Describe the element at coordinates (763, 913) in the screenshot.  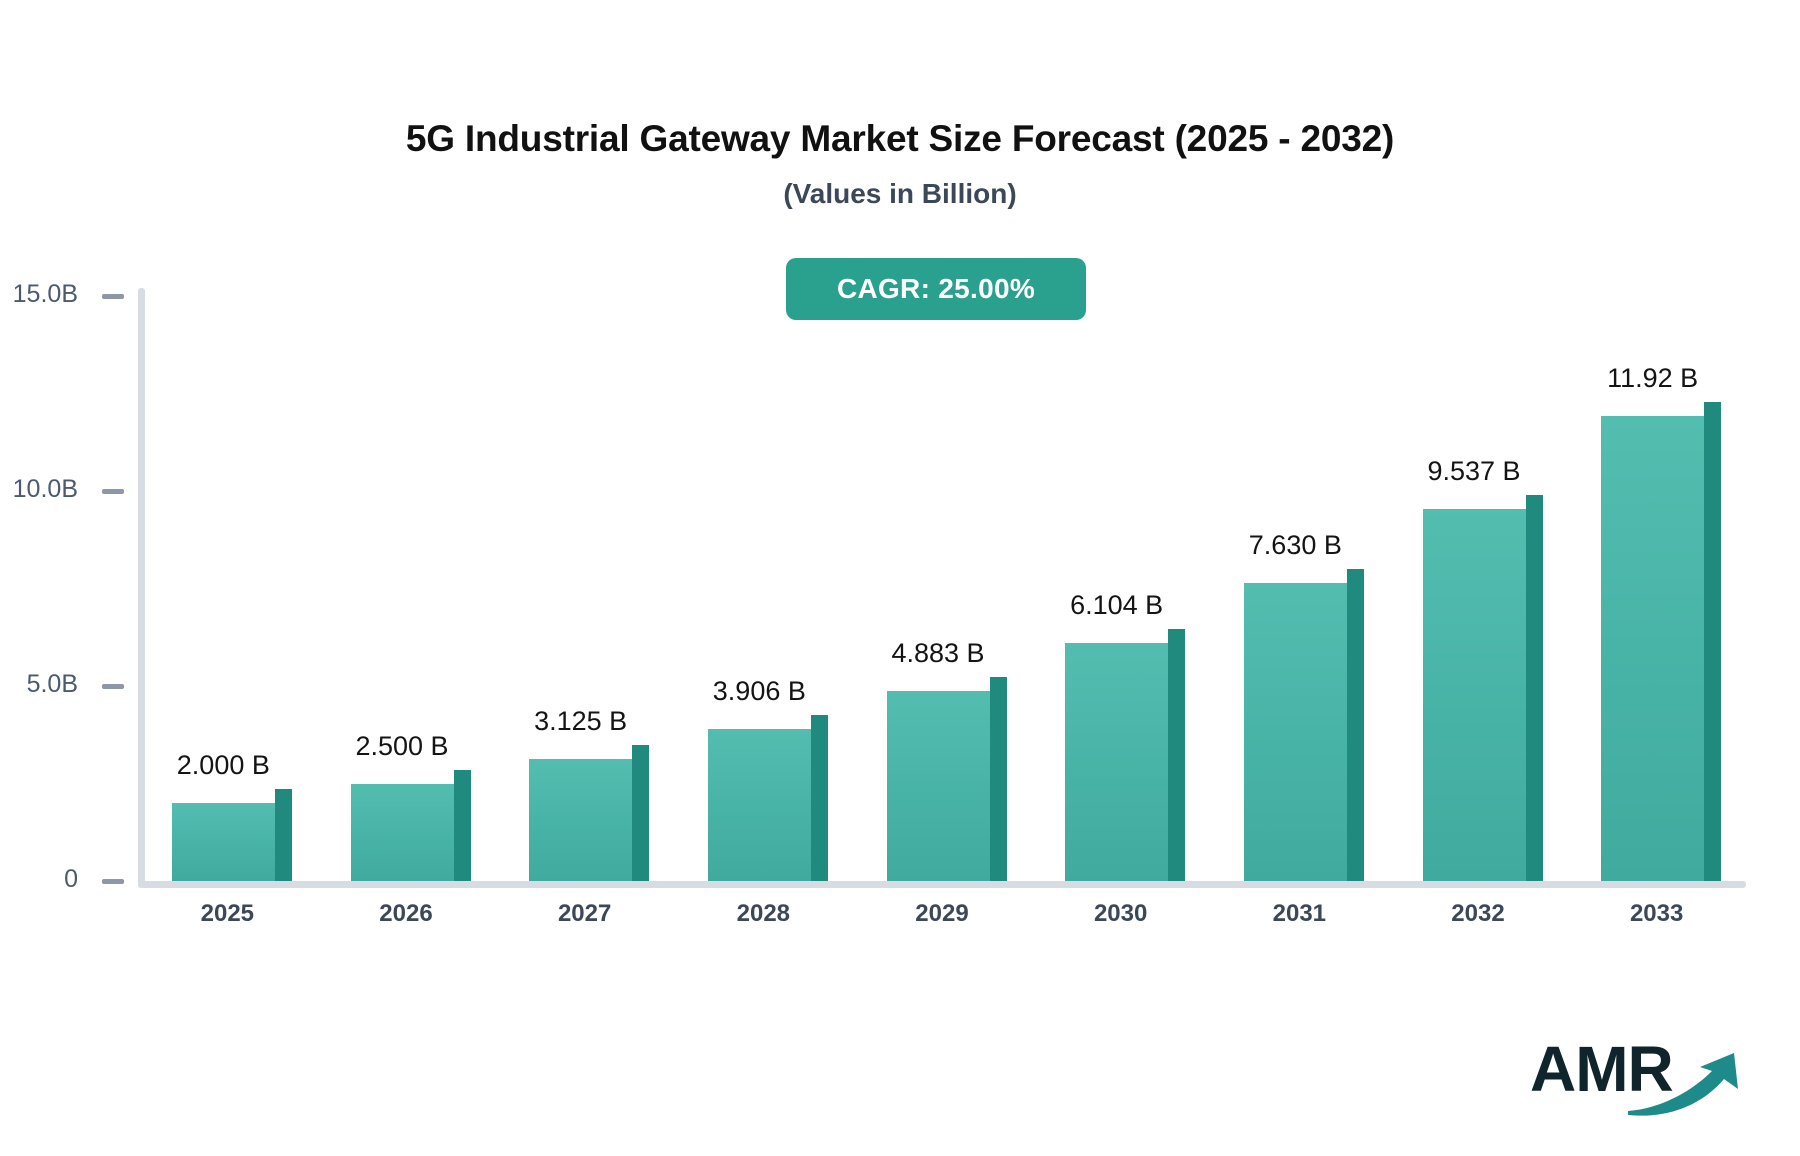
I see `x-axis-label-2028: 2028` at that location.